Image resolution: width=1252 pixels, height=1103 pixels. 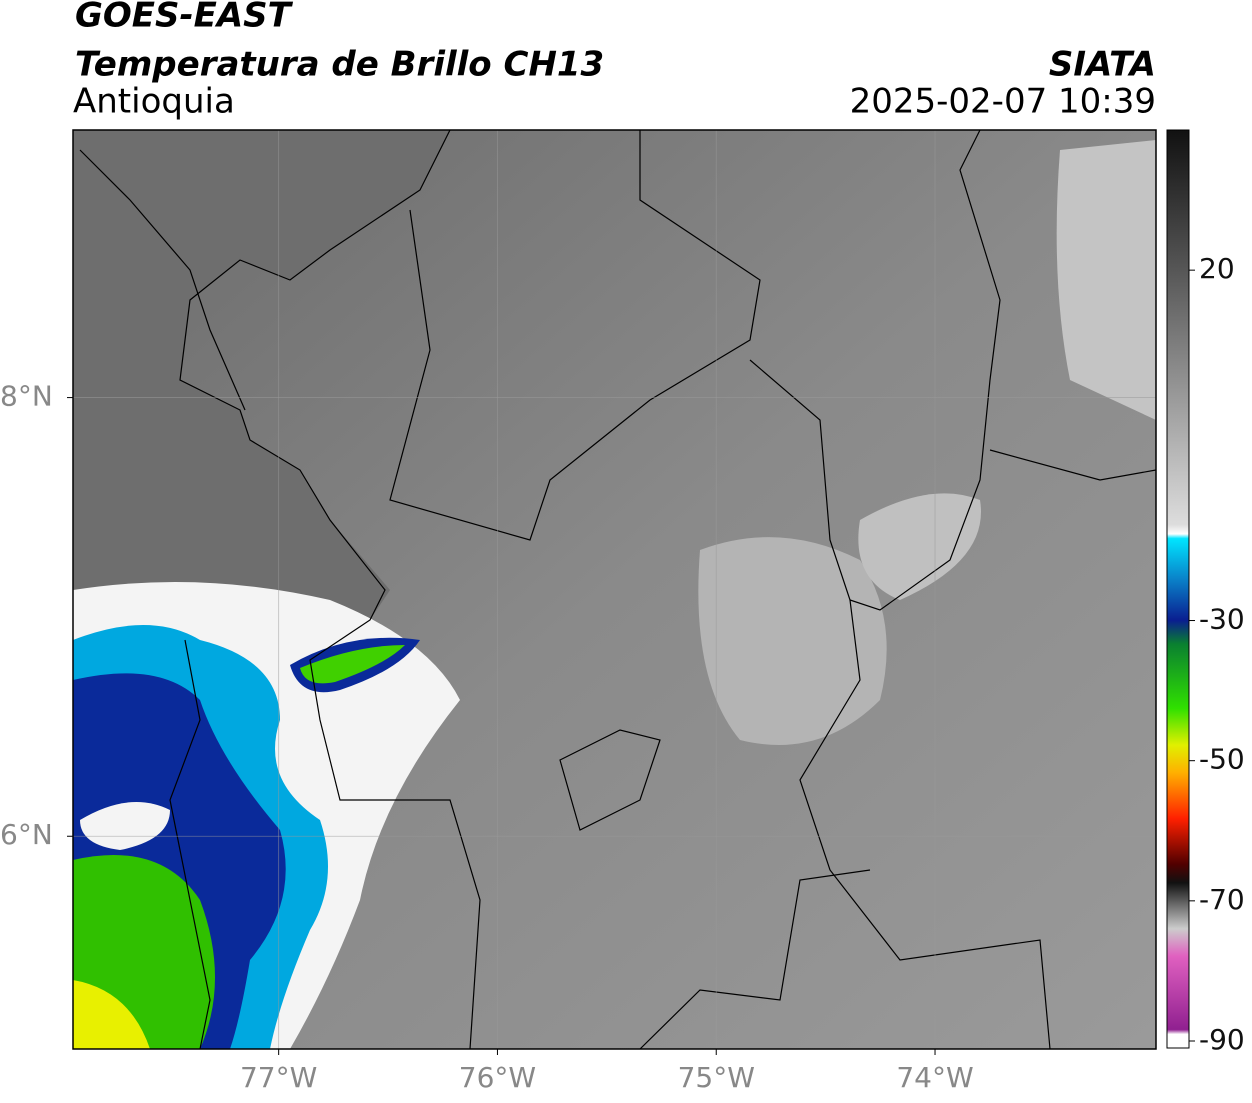 I want to click on source: SIATA, so click(x=1102, y=65).